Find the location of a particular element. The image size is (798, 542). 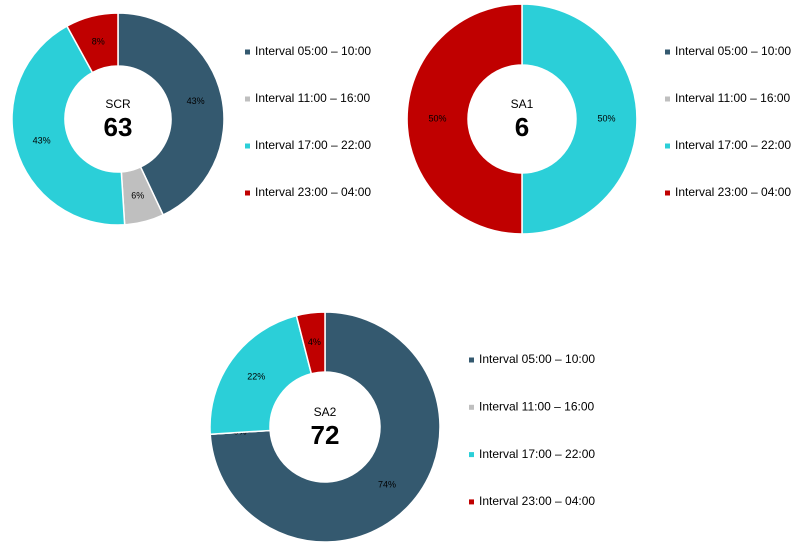

slice-label: 22% is located at coordinates (256, 376).